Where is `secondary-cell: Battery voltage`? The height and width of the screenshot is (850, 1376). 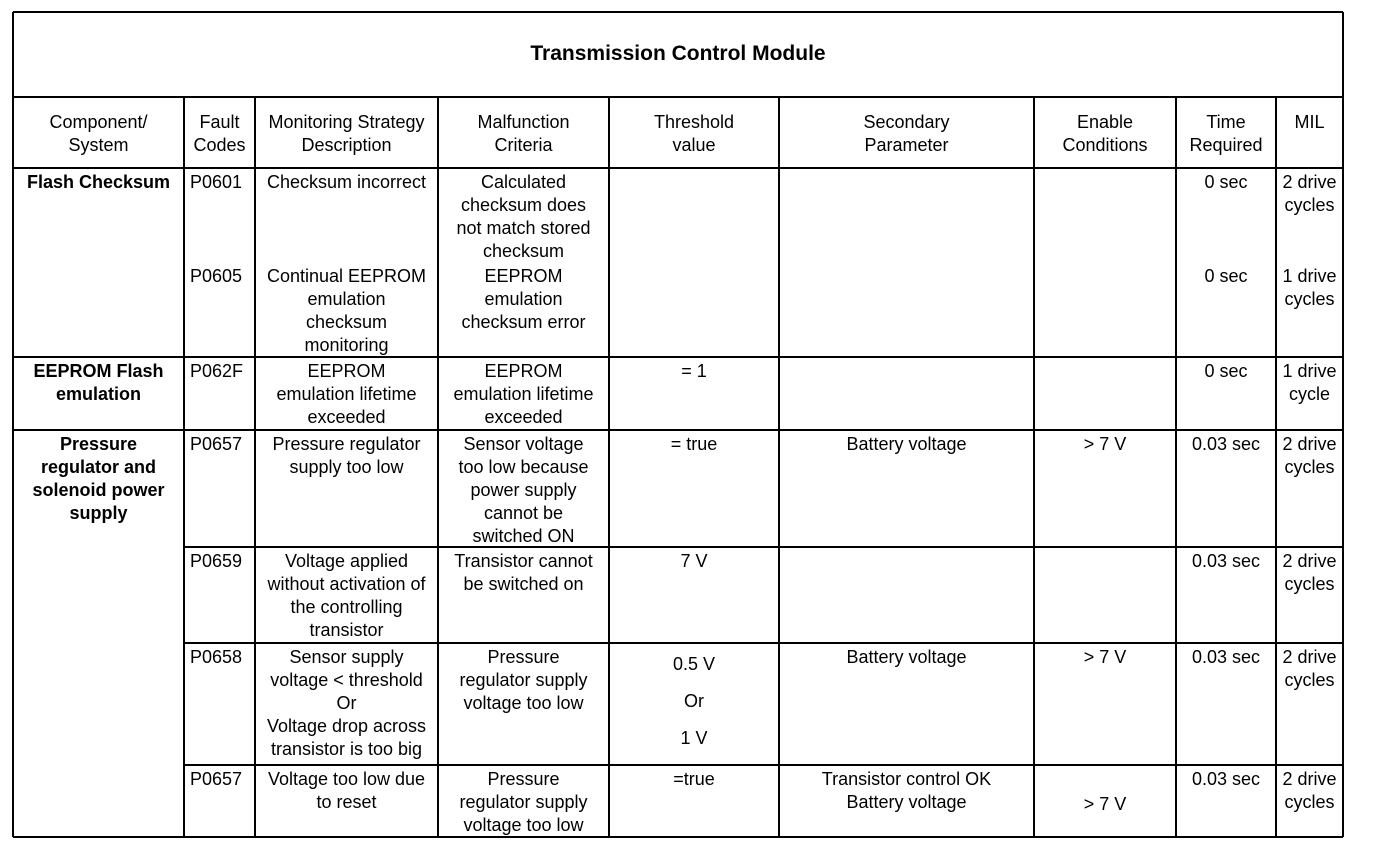
secondary-cell: Battery voltage is located at coordinates (906, 444).